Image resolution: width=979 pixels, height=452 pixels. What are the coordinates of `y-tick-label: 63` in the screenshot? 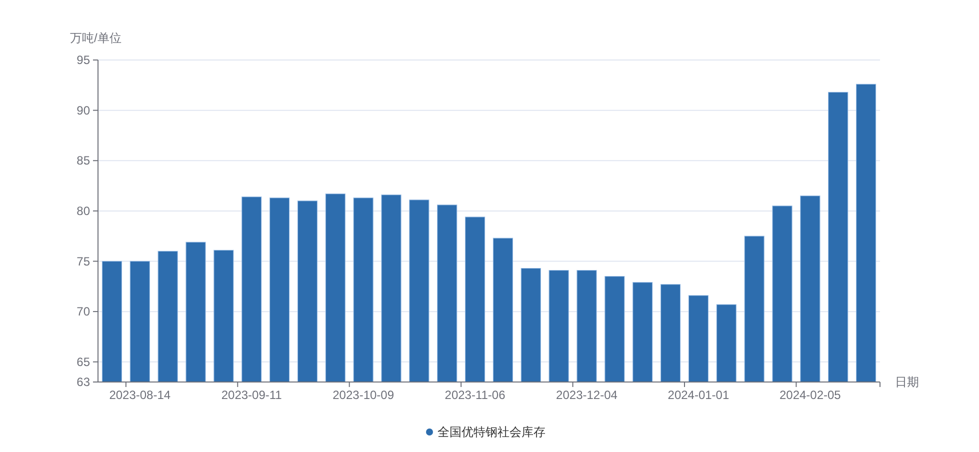 It's located at (83, 382).